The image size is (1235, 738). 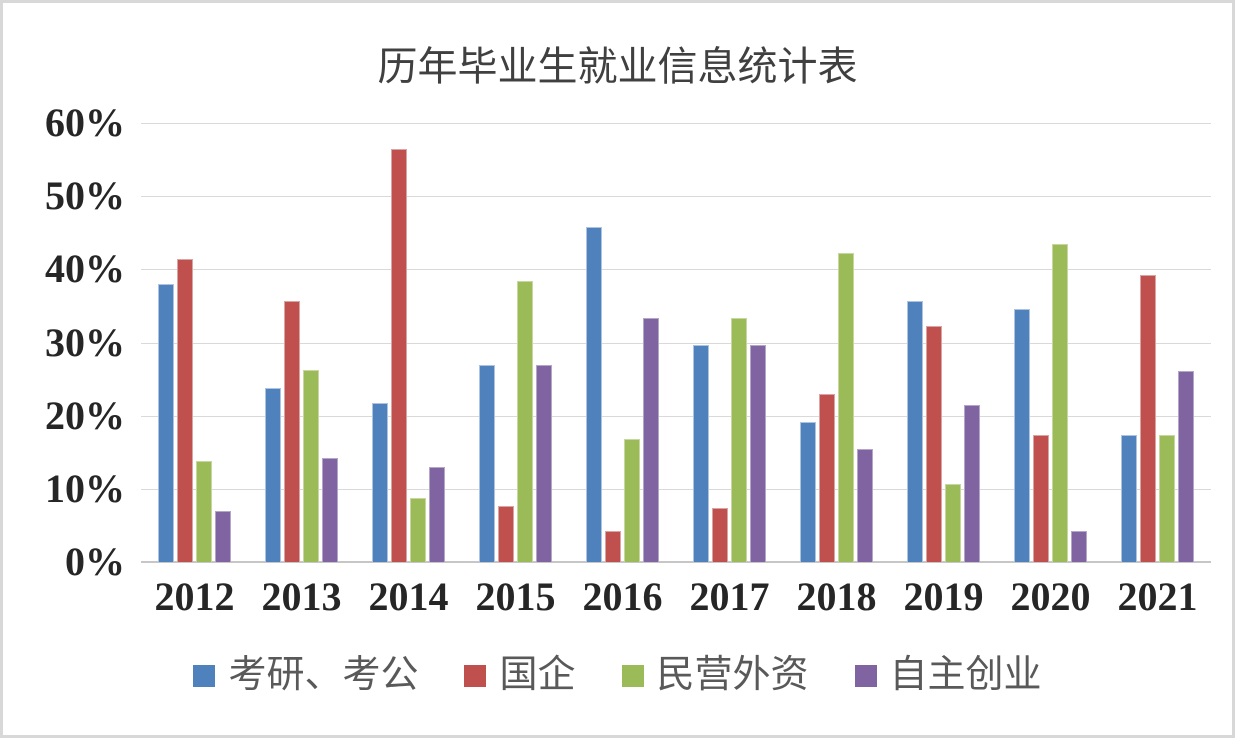 What do you see at coordinates (915, 431) in the screenshot?
I see `bar-考研、考公-2019` at bounding box center [915, 431].